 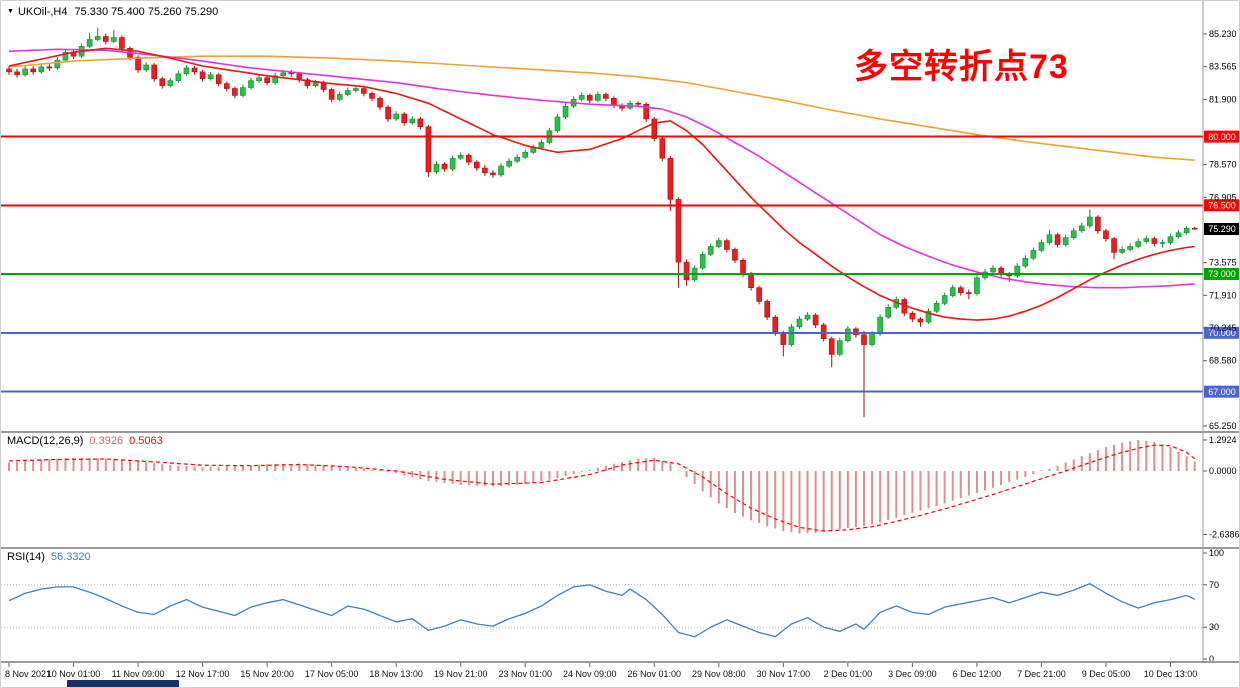 What do you see at coordinates (602, 488) in the screenshot?
I see `macd-signal-line` at bounding box center [602, 488].